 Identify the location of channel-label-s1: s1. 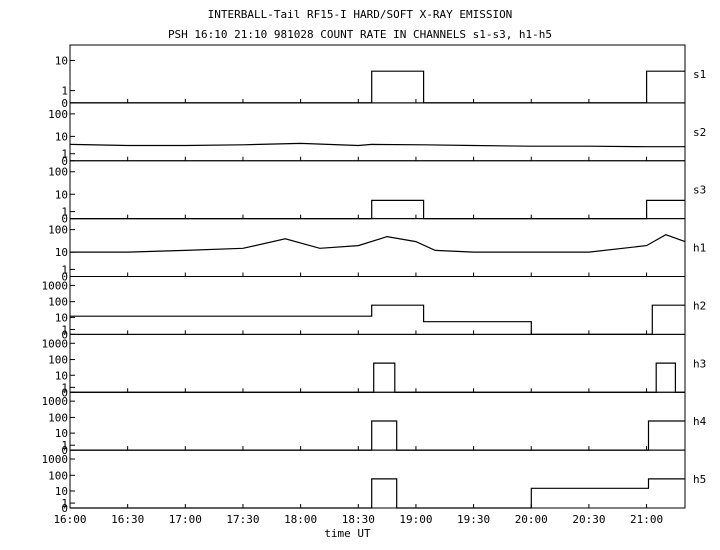
(699, 74).